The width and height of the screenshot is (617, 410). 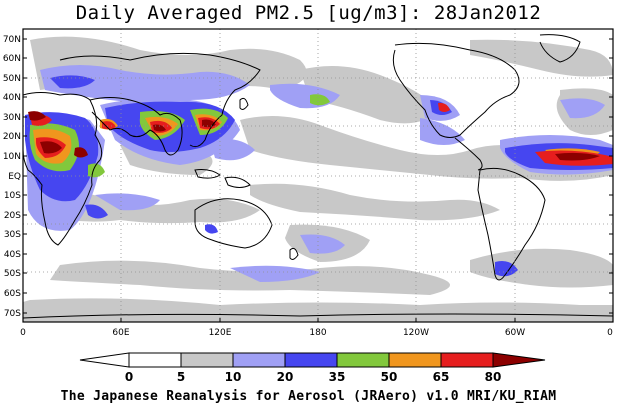 What do you see at coordinates (308, 13) in the screenshot?
I see `map-title: Daily Averaged PM2.5 [ug/m3]: 28Jan2012` at bounding box center [308, 13].